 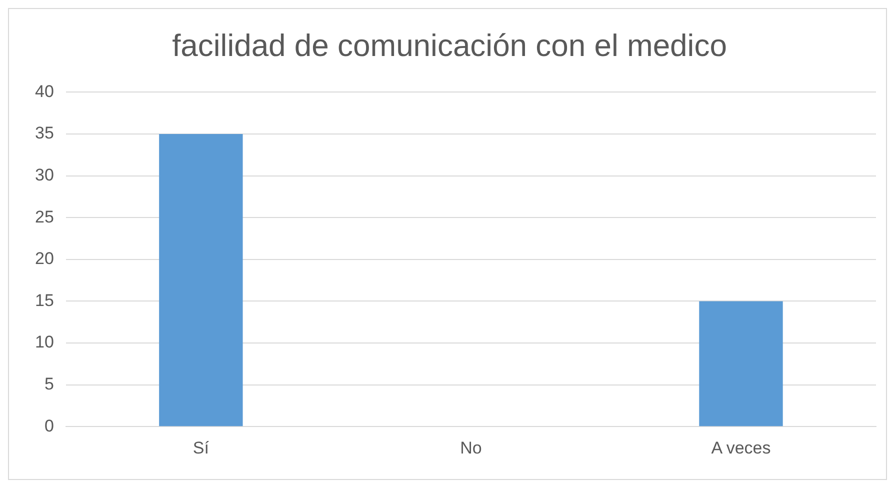 What do you see at coordinates (49, 384) in the screenshot?
I see `y-tick-label: 5` at bounding box center [49, 384].